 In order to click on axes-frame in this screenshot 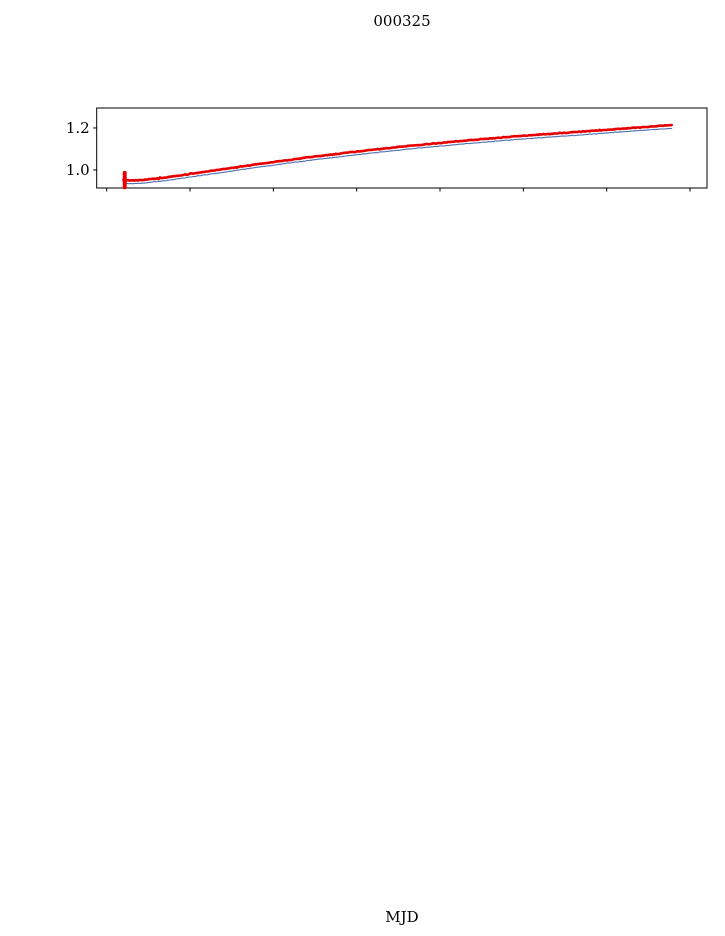, I will do `click(402, 148)`.